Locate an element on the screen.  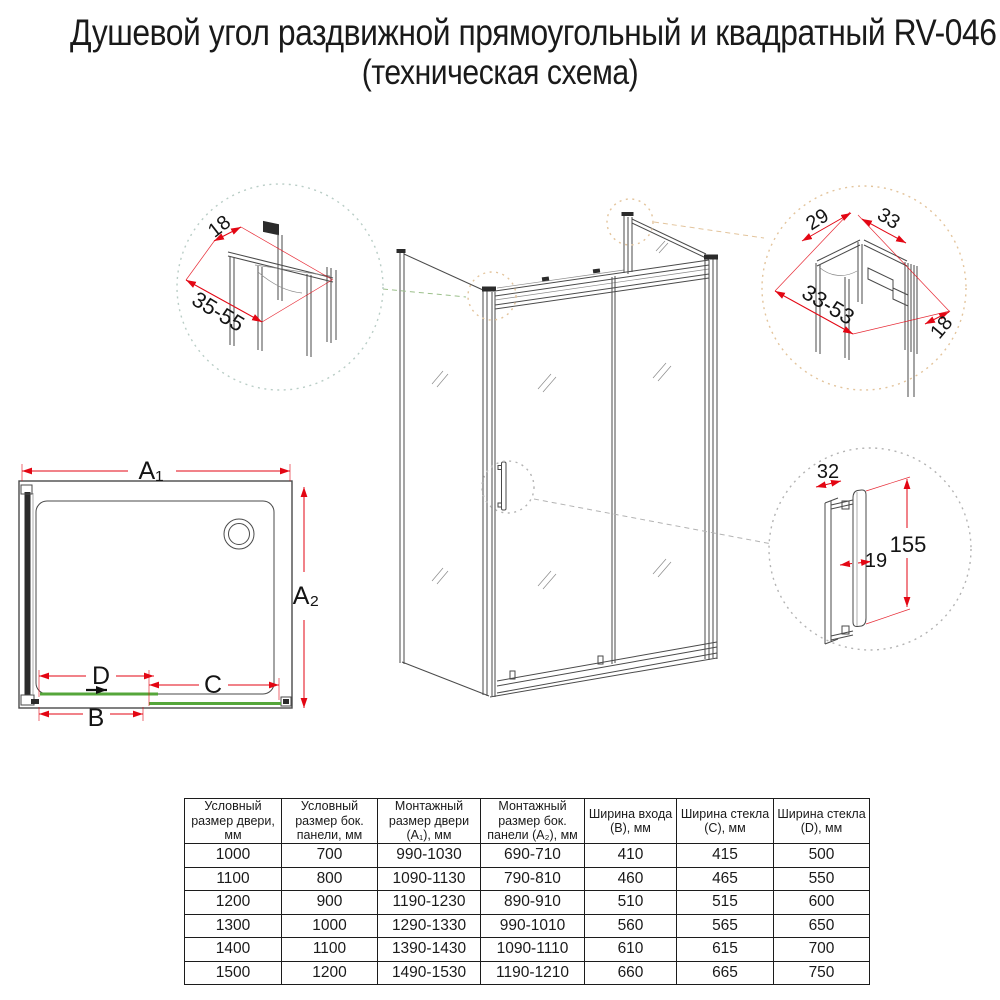
bottom-rail is located at coordinates (603, 669).